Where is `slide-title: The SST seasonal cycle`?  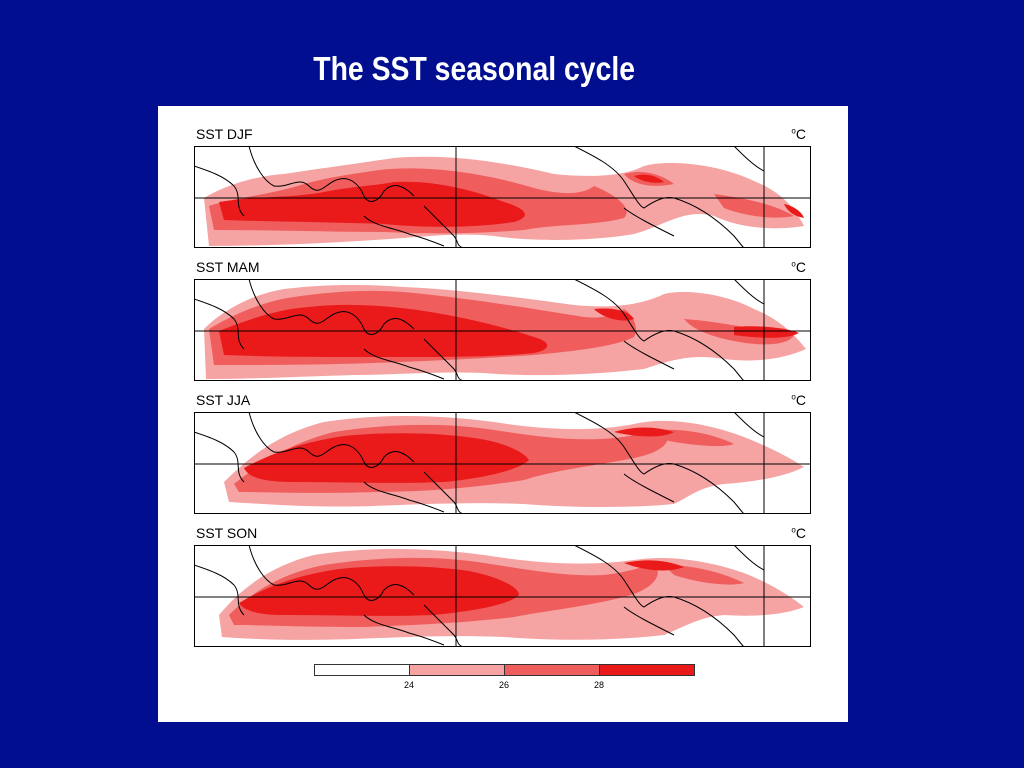 slide-title: The SST seasonal cycle is located at coordinates (474, 68).